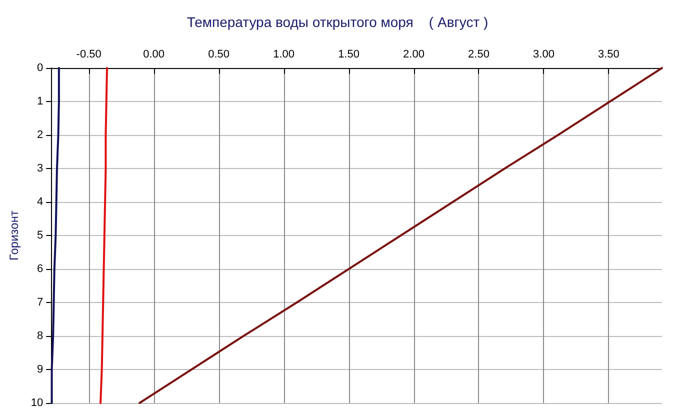  Describe the element at coordinates (349, 54) in the screenshot. I see `x-tick-label: 1.50` at that location.